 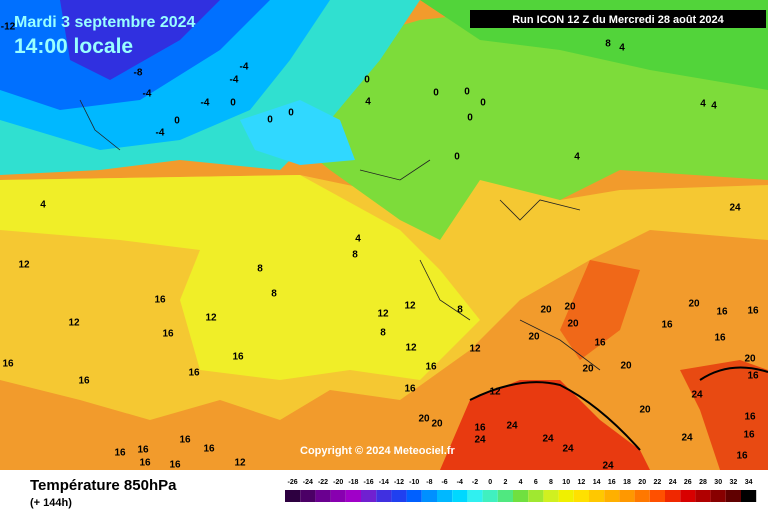 What do you see at coordinates (378, 451) in the screenshot?
I see `copyright: Copyright © 2024 Meteociel.fr` at bounding box center [378, 451].